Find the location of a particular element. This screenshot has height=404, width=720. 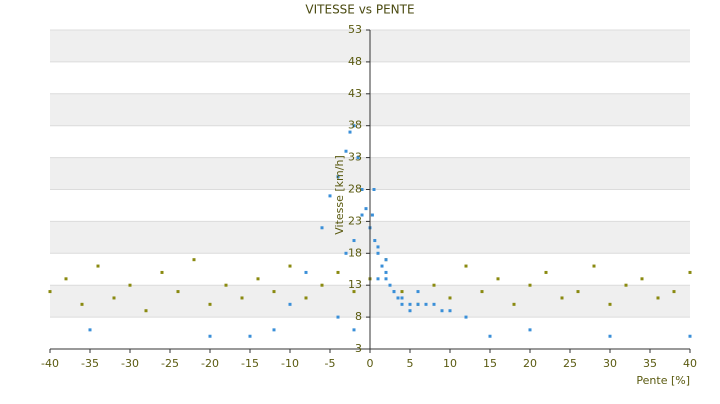

y-tick-label: 48 is located at coordinates (355, 61).